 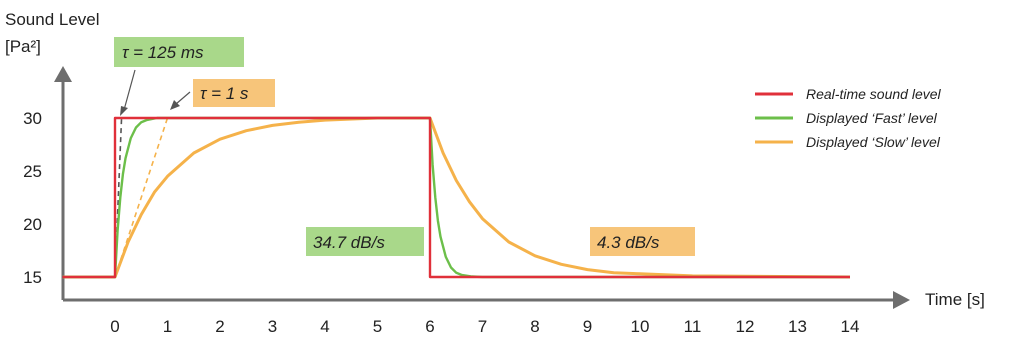 What do you see at coordinates (23, 46) in the screenshot?
I see `y-axis-unit: [Pa²]` at bounding box center [23, 46].